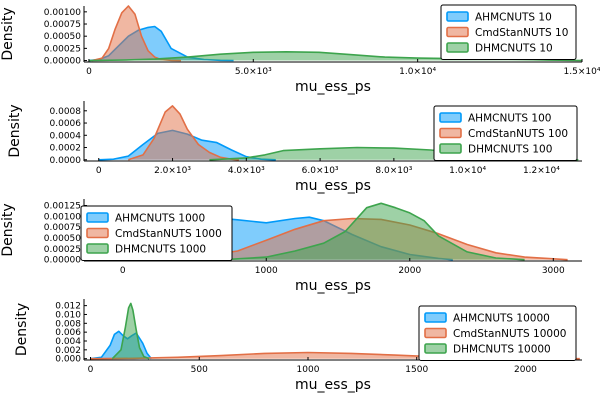 The width and height of the screenshot is (600, 400). I want to click on y-tick-label: 0.00125, so click(62, 207).